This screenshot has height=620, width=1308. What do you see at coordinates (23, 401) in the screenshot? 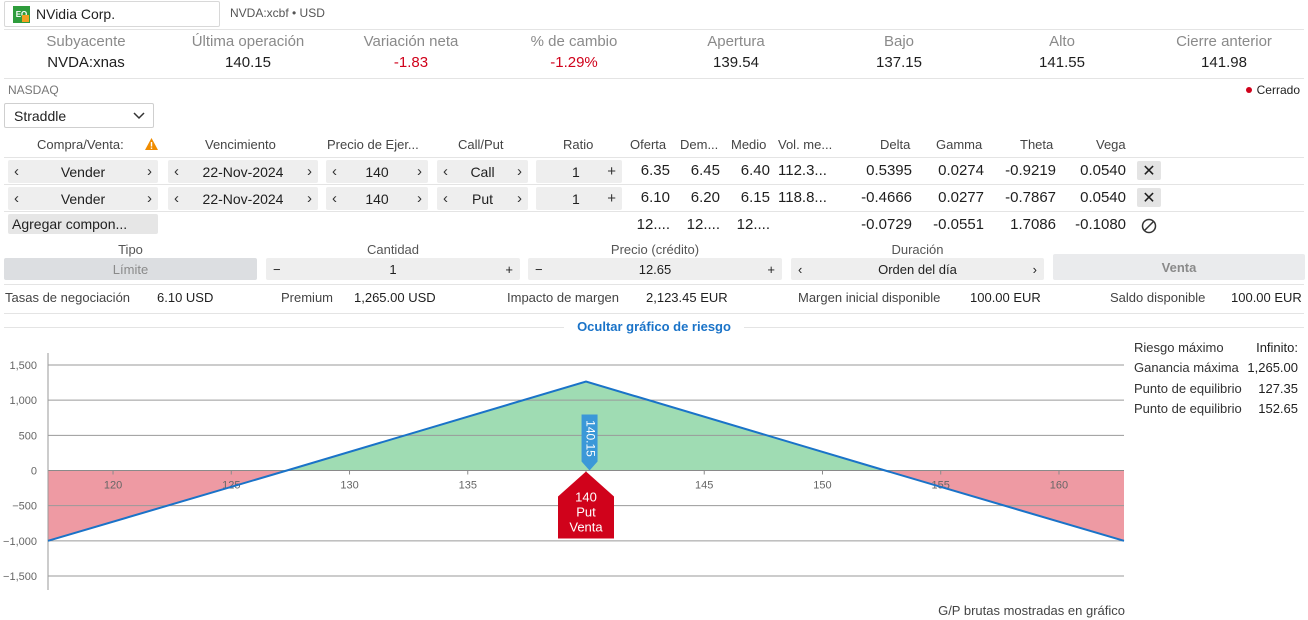
I see `y-tick-label: 1,000` at bounding box center [23, 401].